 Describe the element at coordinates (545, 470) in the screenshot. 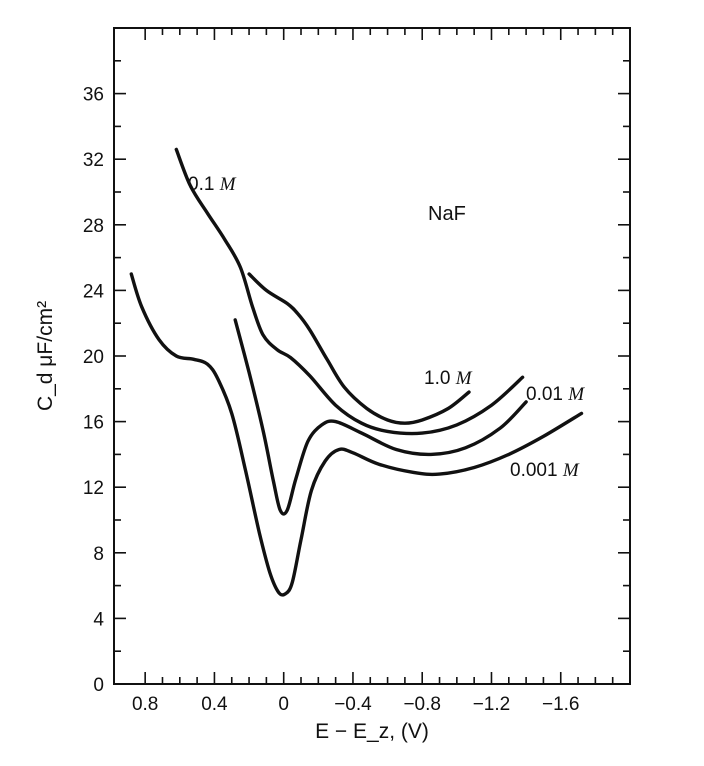

I see `series-label-0-001-m: 0.001 M` at that location.